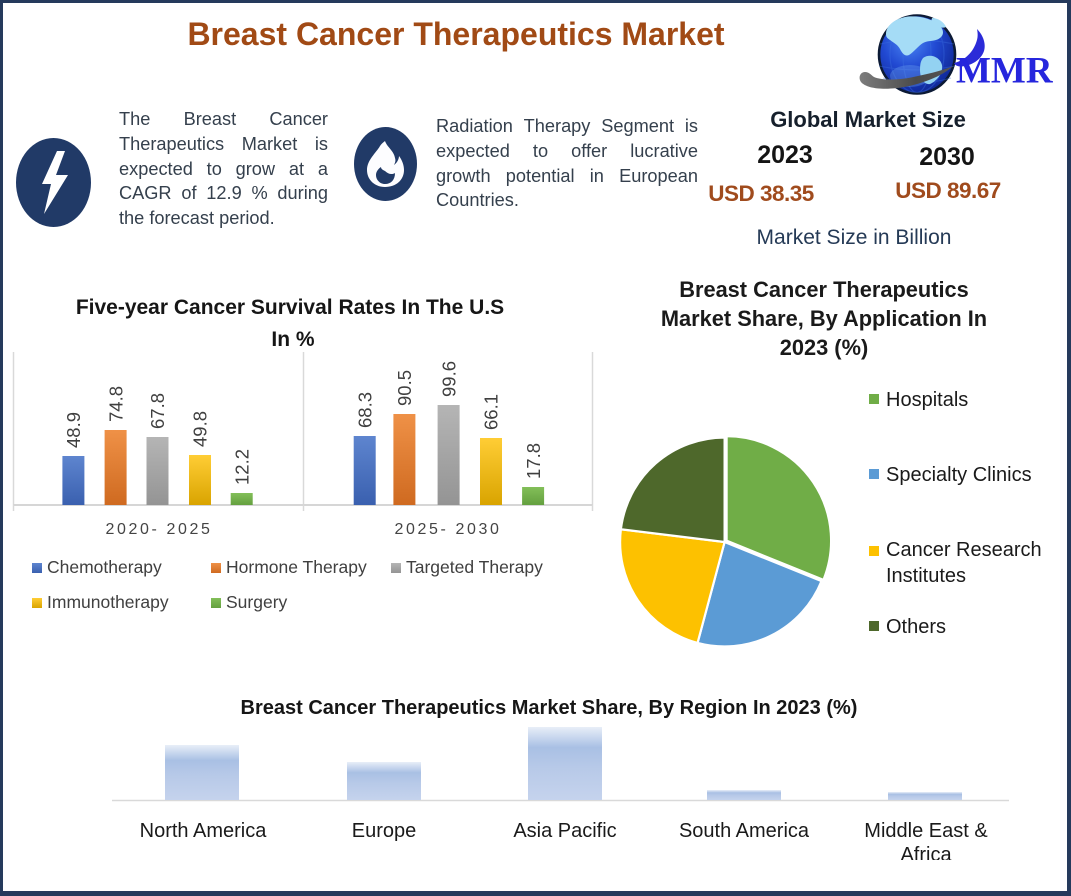 This screenshot has height=896, width=1071. Describe the element at coordinates (384, 831) in the screenshot. I see `svg-text: Europe` at that location.